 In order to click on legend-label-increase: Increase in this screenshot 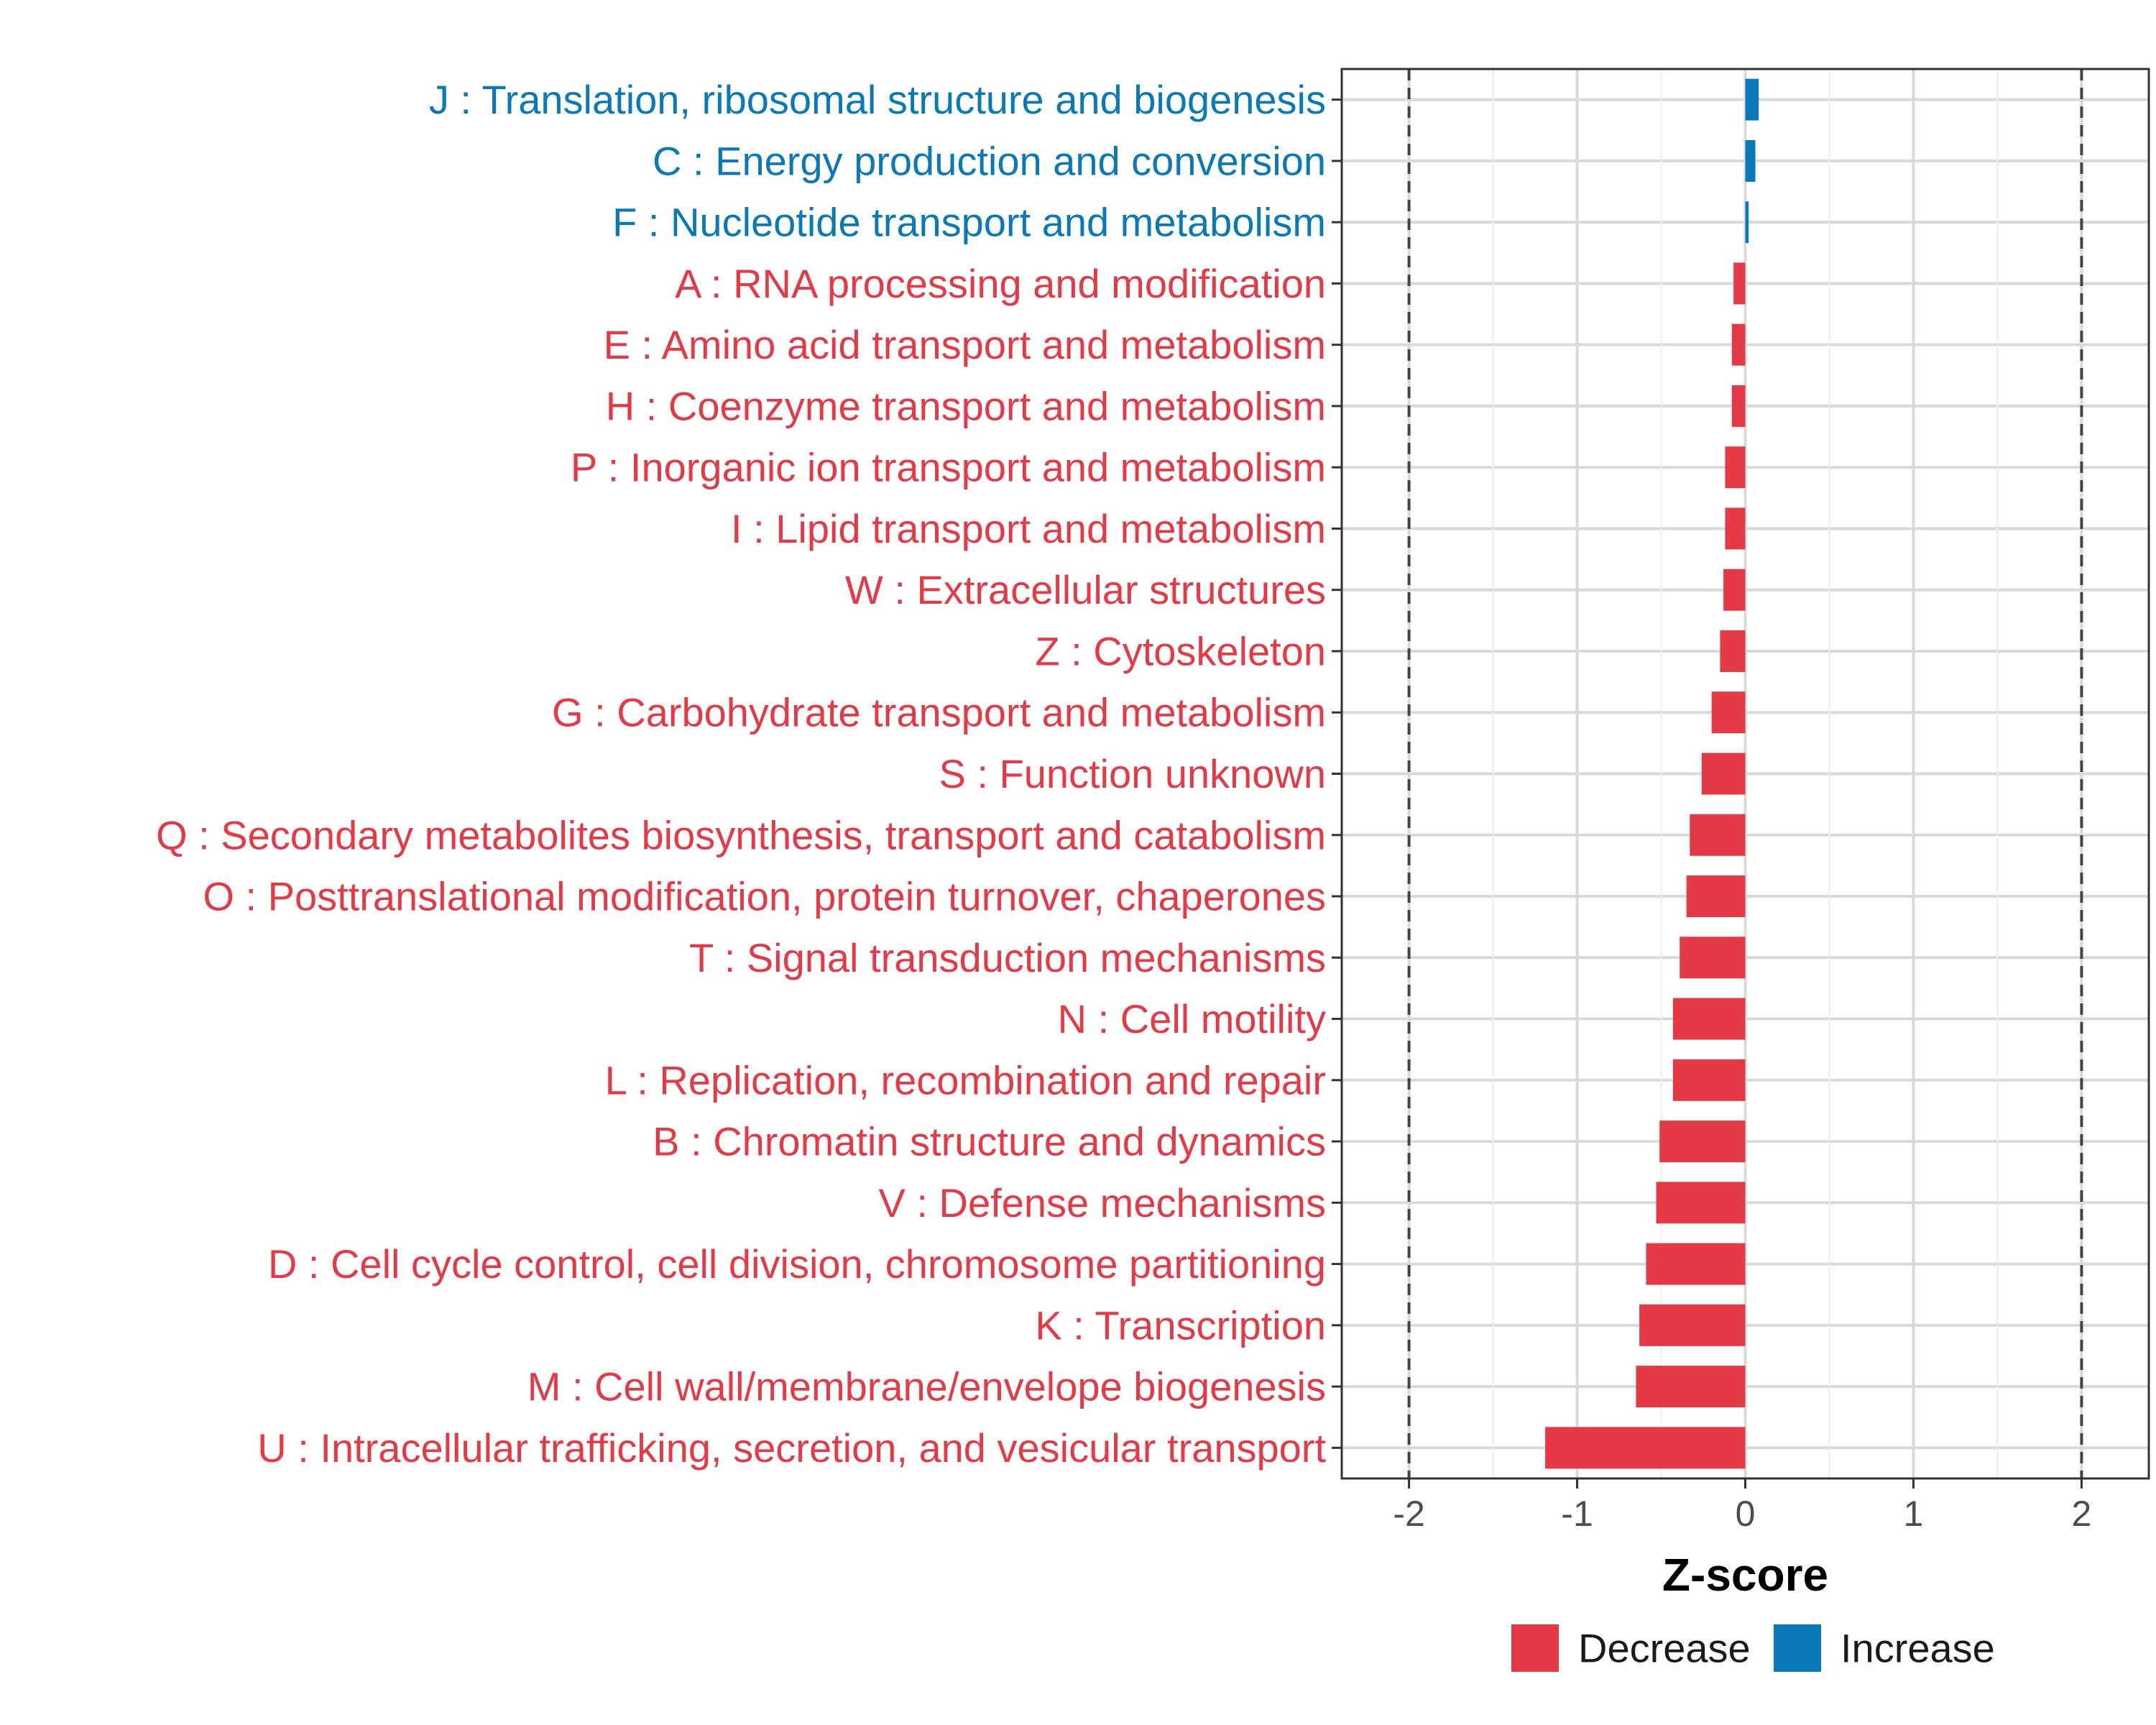, I will do `click(1918, 1648)`.